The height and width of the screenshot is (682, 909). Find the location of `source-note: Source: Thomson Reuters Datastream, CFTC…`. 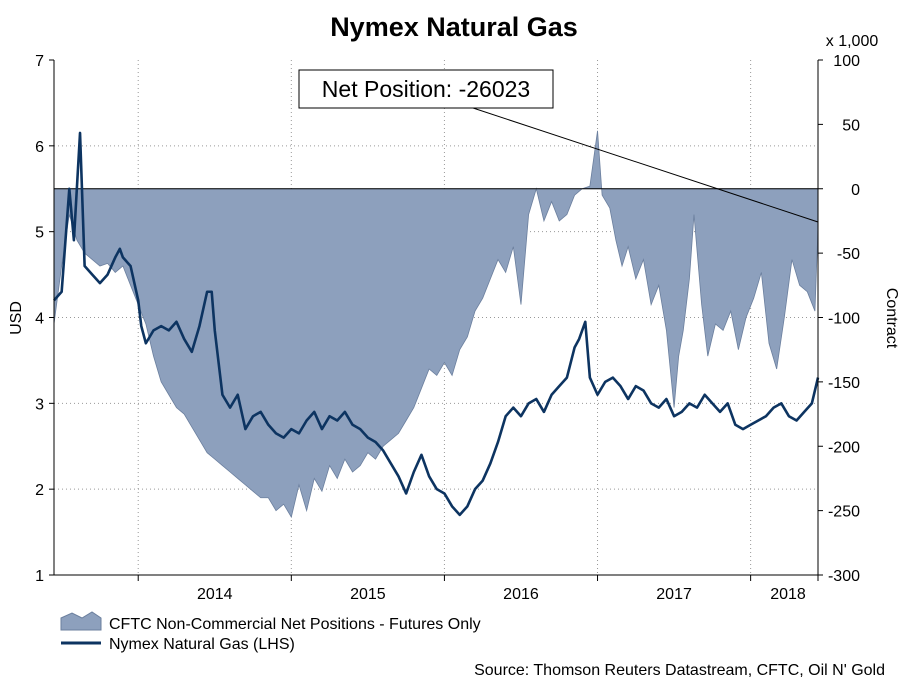

source-note: Source: Thomson Reuters Datastream, CFTC… is located at coordinates (679, 670).